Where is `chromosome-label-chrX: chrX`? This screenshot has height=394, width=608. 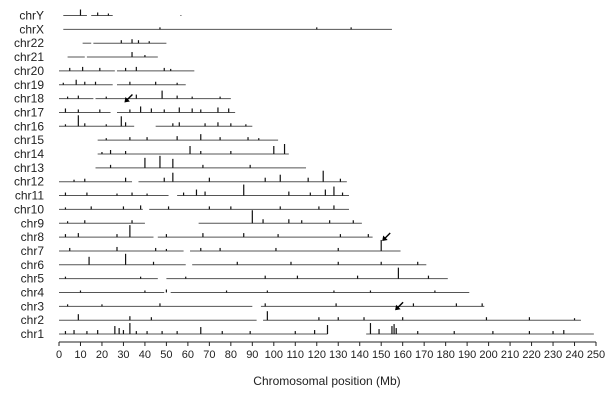 chromosome-label-chrX: chrX is located at coordinates (31, 29).